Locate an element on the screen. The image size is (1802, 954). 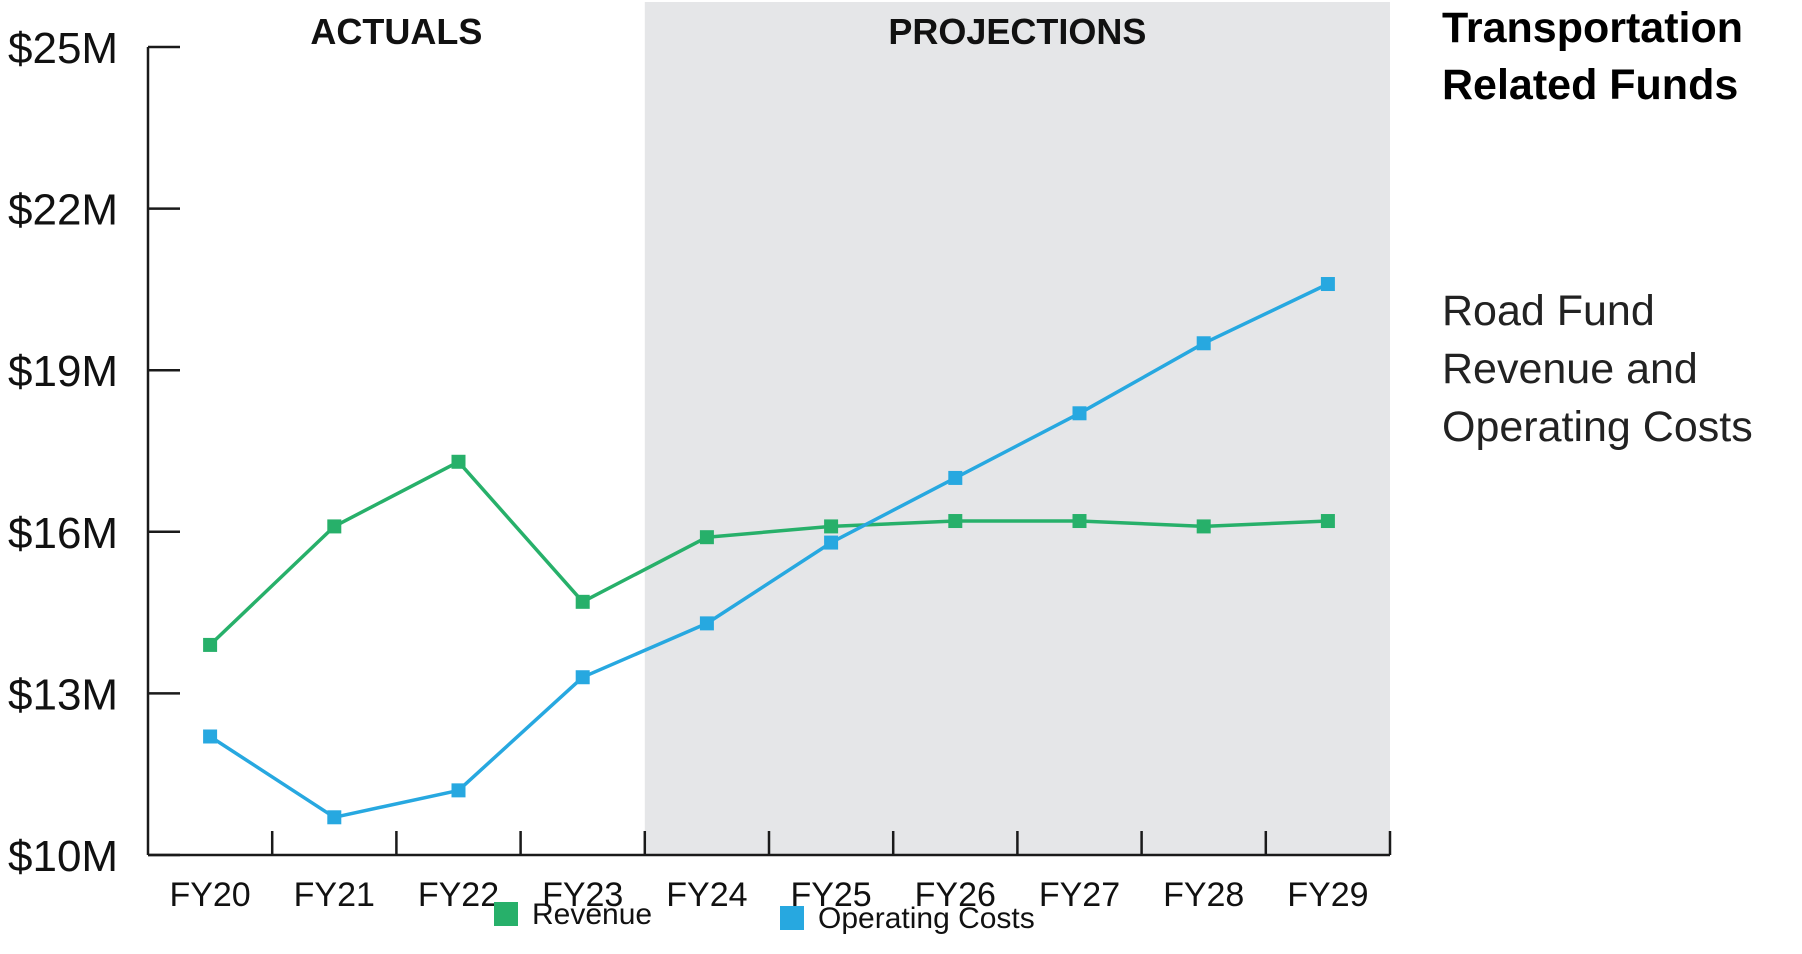
x-tick-label: FY20 is located at coordinates (209, 895).